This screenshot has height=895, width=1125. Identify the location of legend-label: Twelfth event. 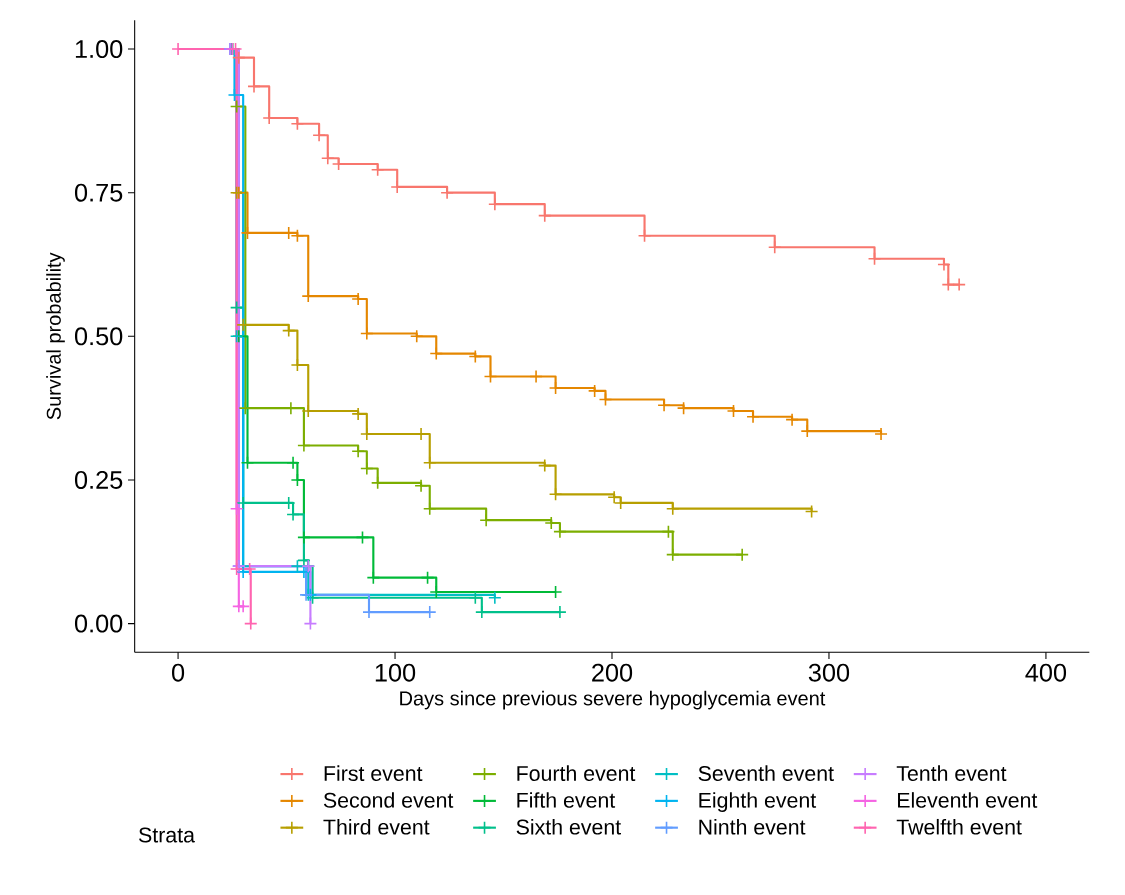
(959, 826).